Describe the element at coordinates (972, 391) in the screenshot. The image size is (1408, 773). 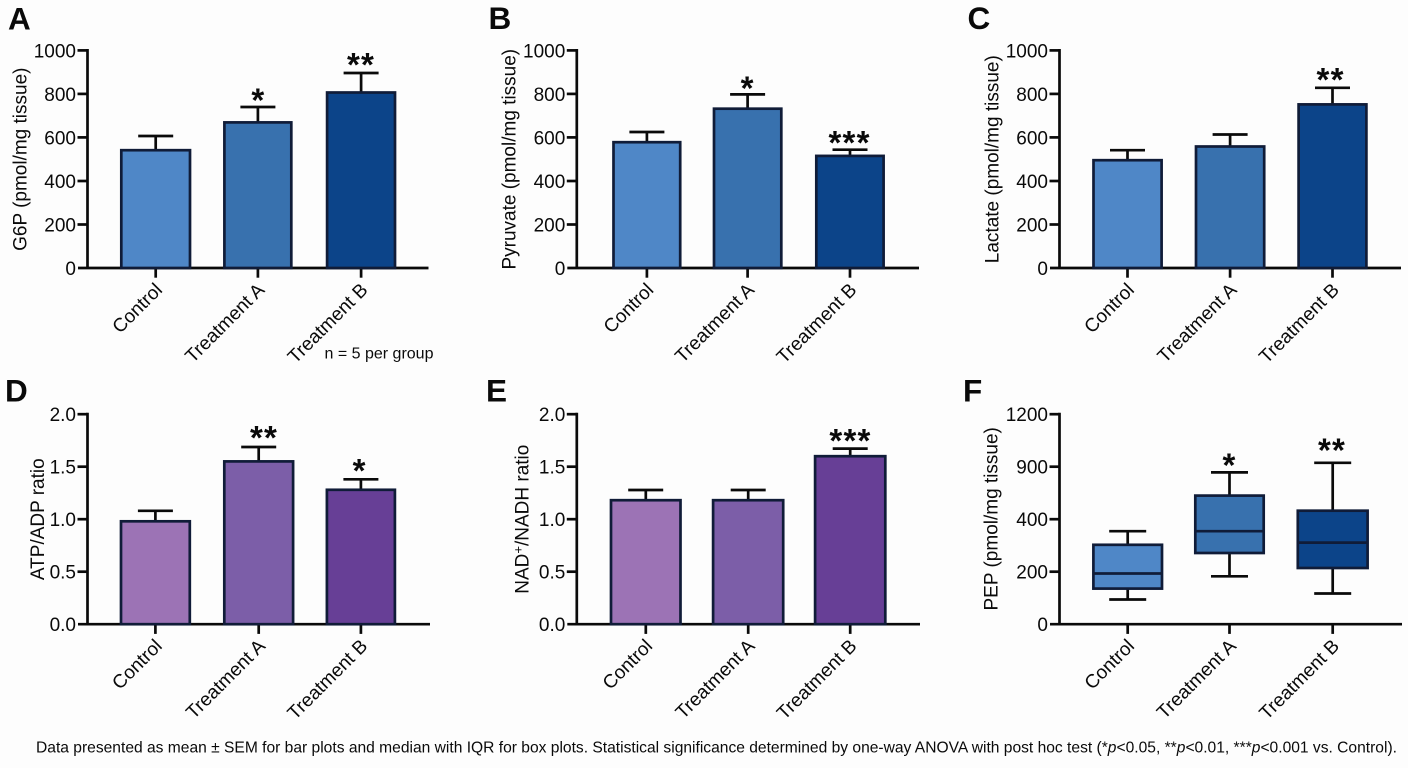
I see `svg-text: F` at that location.